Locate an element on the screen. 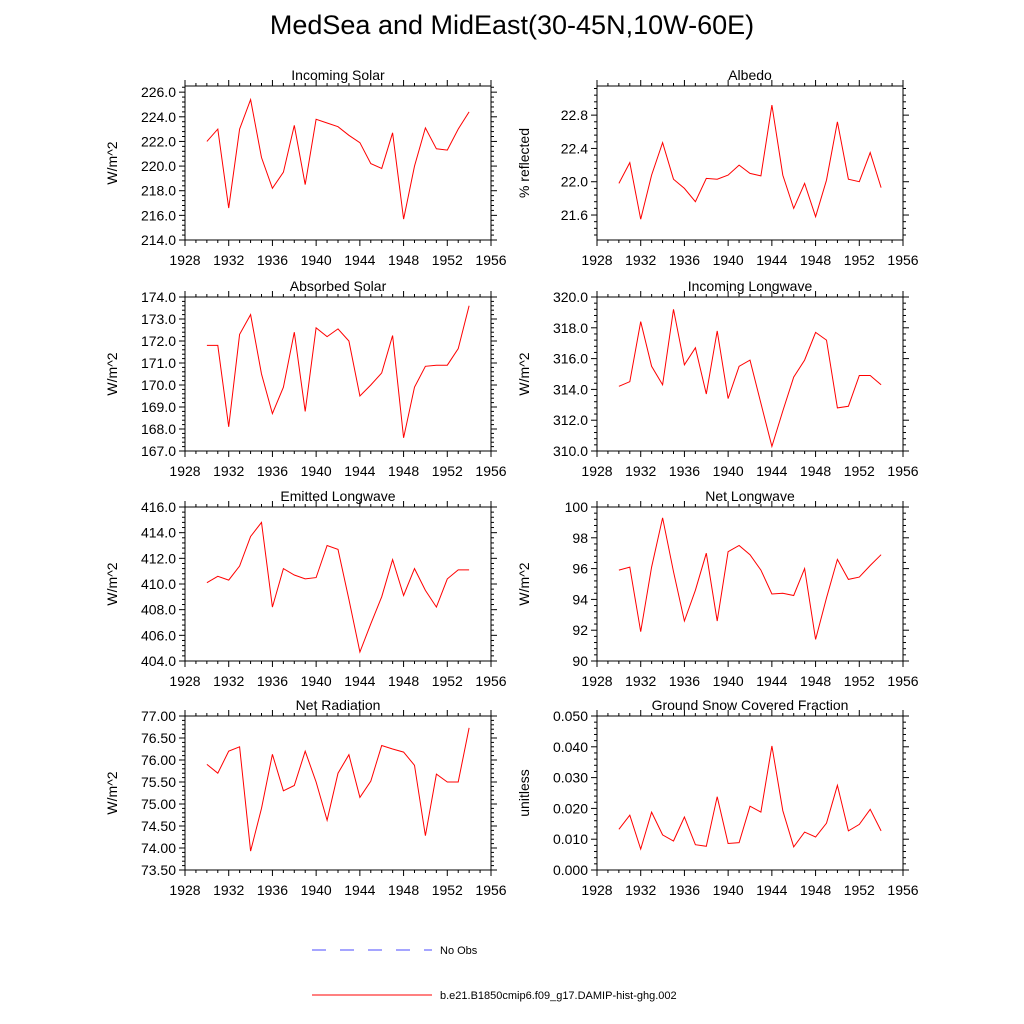 This screenshot has width=1024, height=1024. panel-title: Emitted Longwave is located at coordinates (337, 496).